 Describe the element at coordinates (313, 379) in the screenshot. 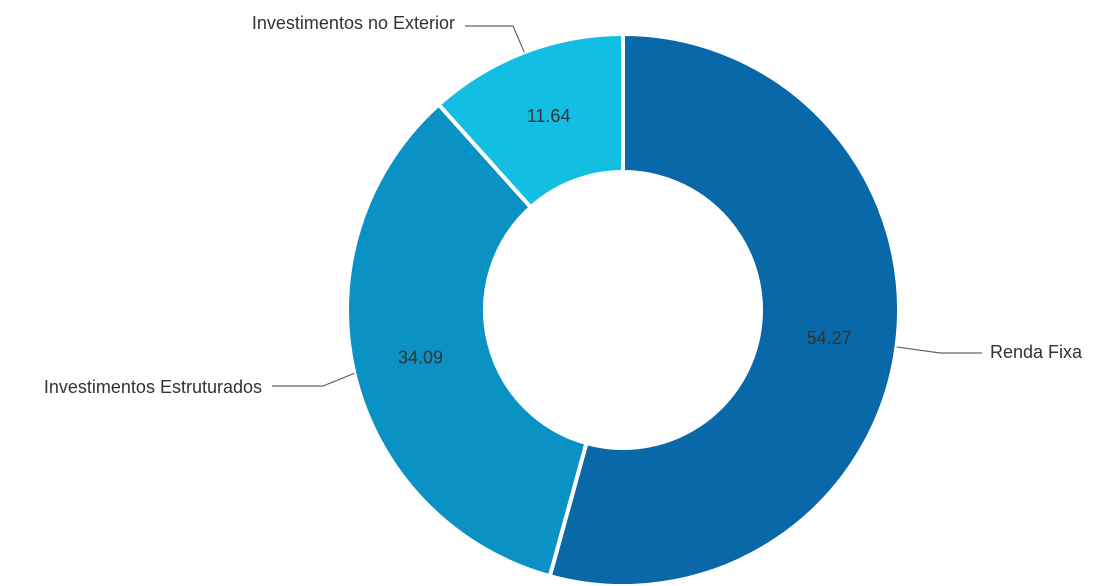

I see `leader-line-investimentos-estruturados` at that location.